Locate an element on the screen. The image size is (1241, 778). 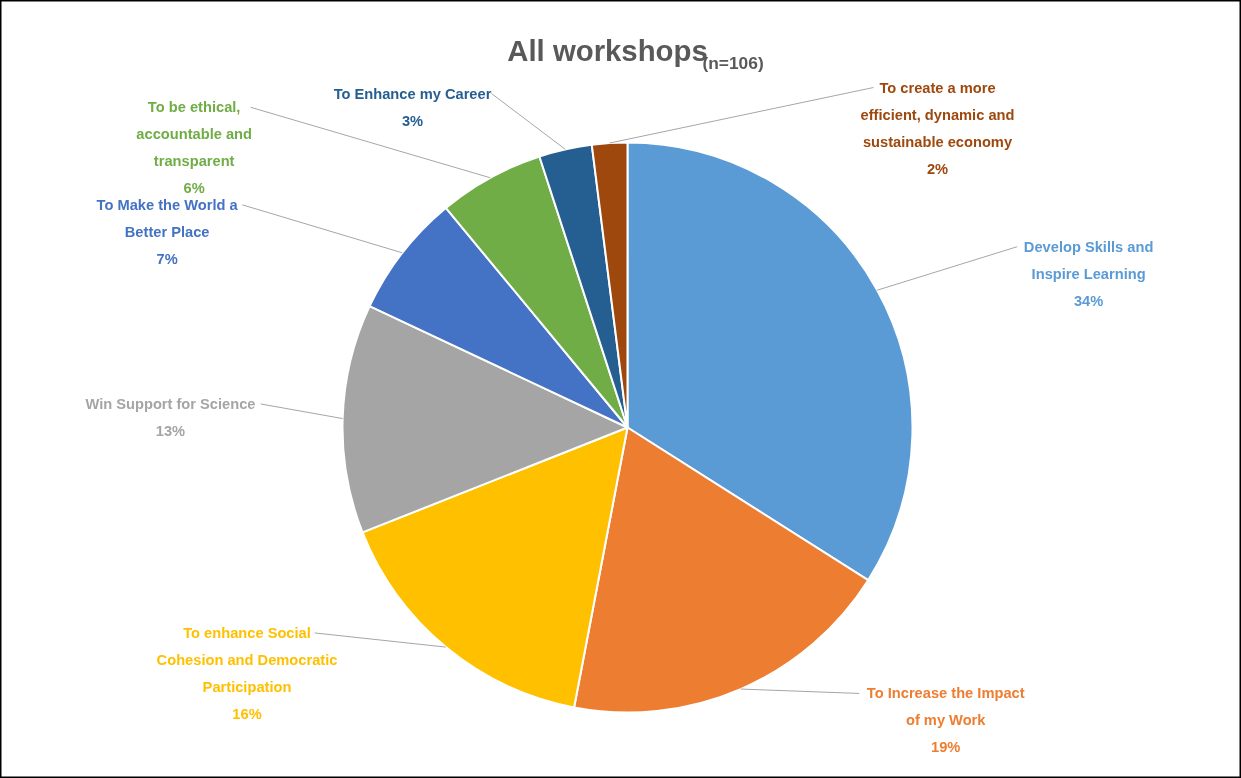
data-label: 16% is located at coordinates (247, 713).